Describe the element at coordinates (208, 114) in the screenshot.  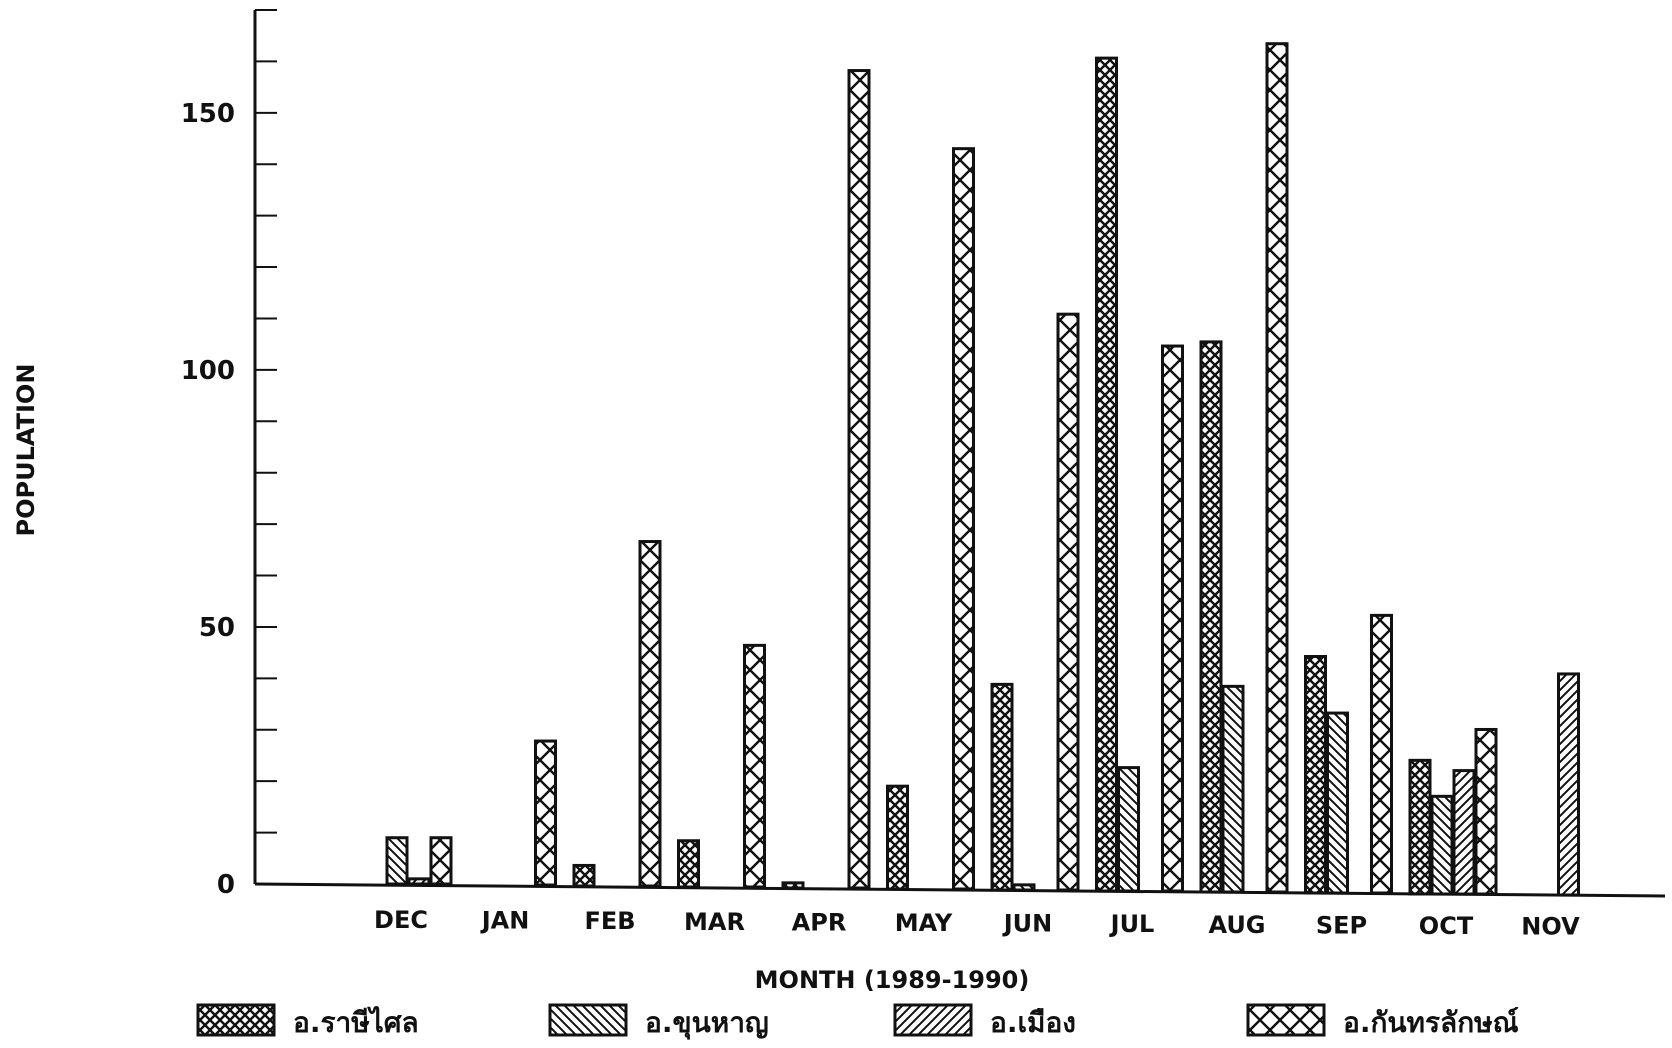
I see `y-tick-label: 150` at that location.